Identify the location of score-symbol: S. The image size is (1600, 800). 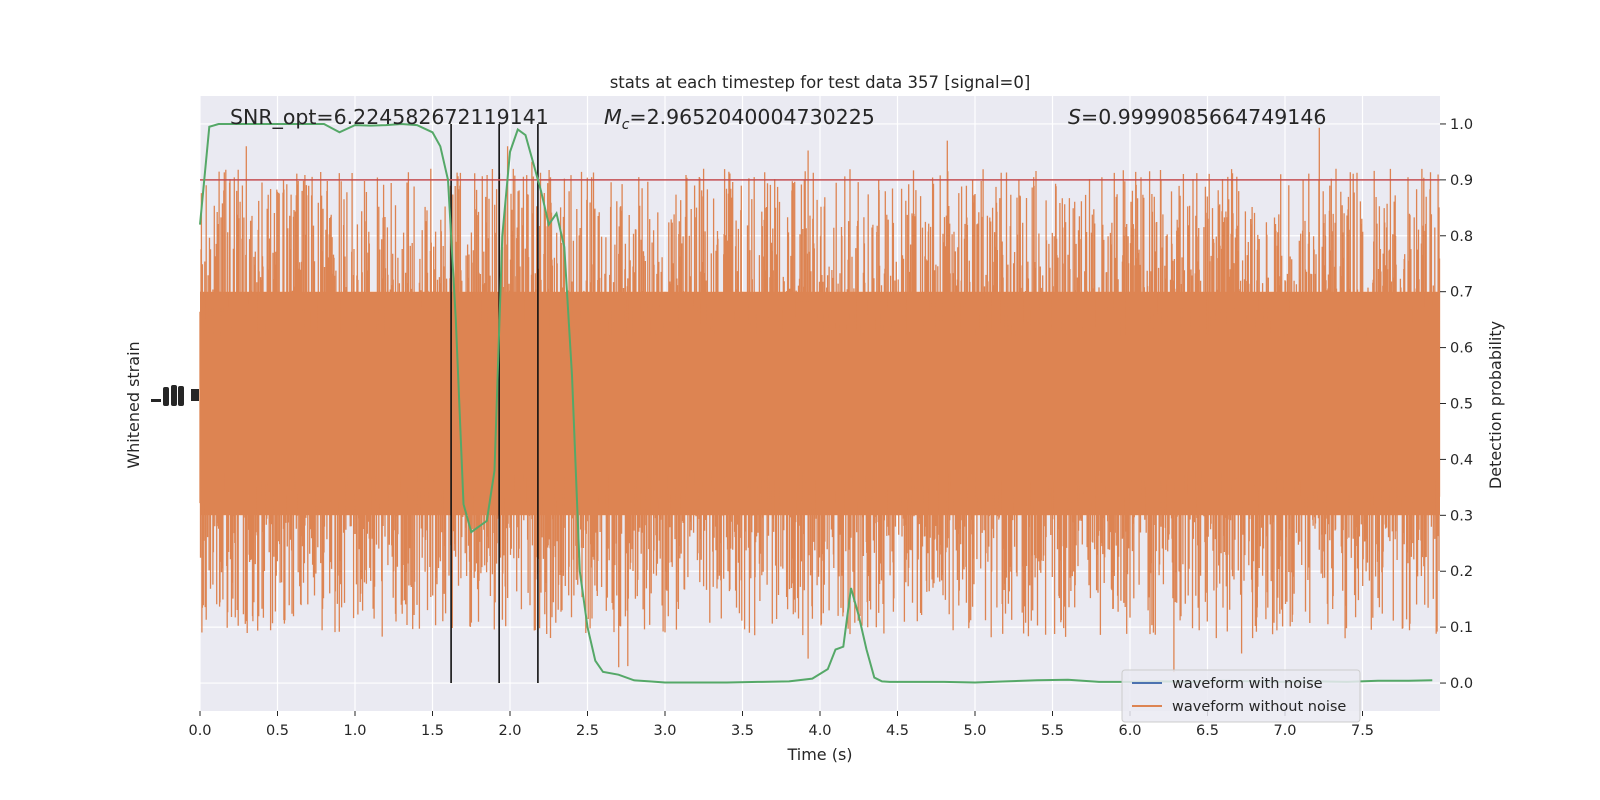
(1074, 117).